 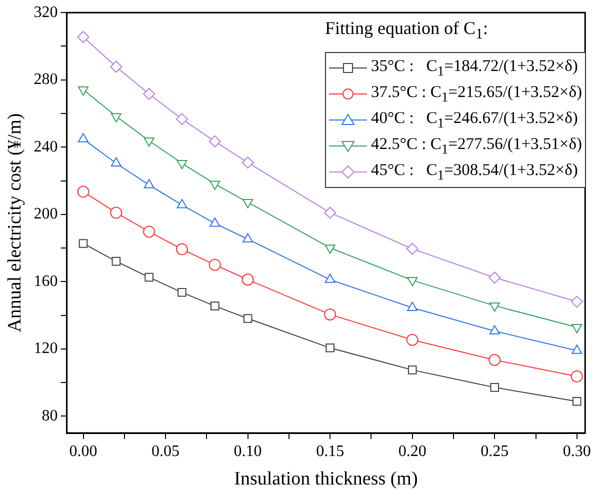 I want to click on x-tick-label: 0.25, so click(x=494, y=451).